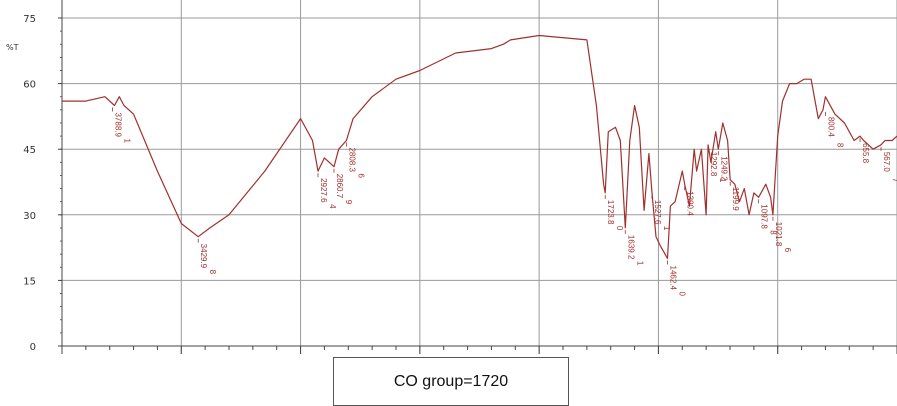 This screenshot has height=406, width=897. I want to click on y-tick-label: 15, so click(29, 281).